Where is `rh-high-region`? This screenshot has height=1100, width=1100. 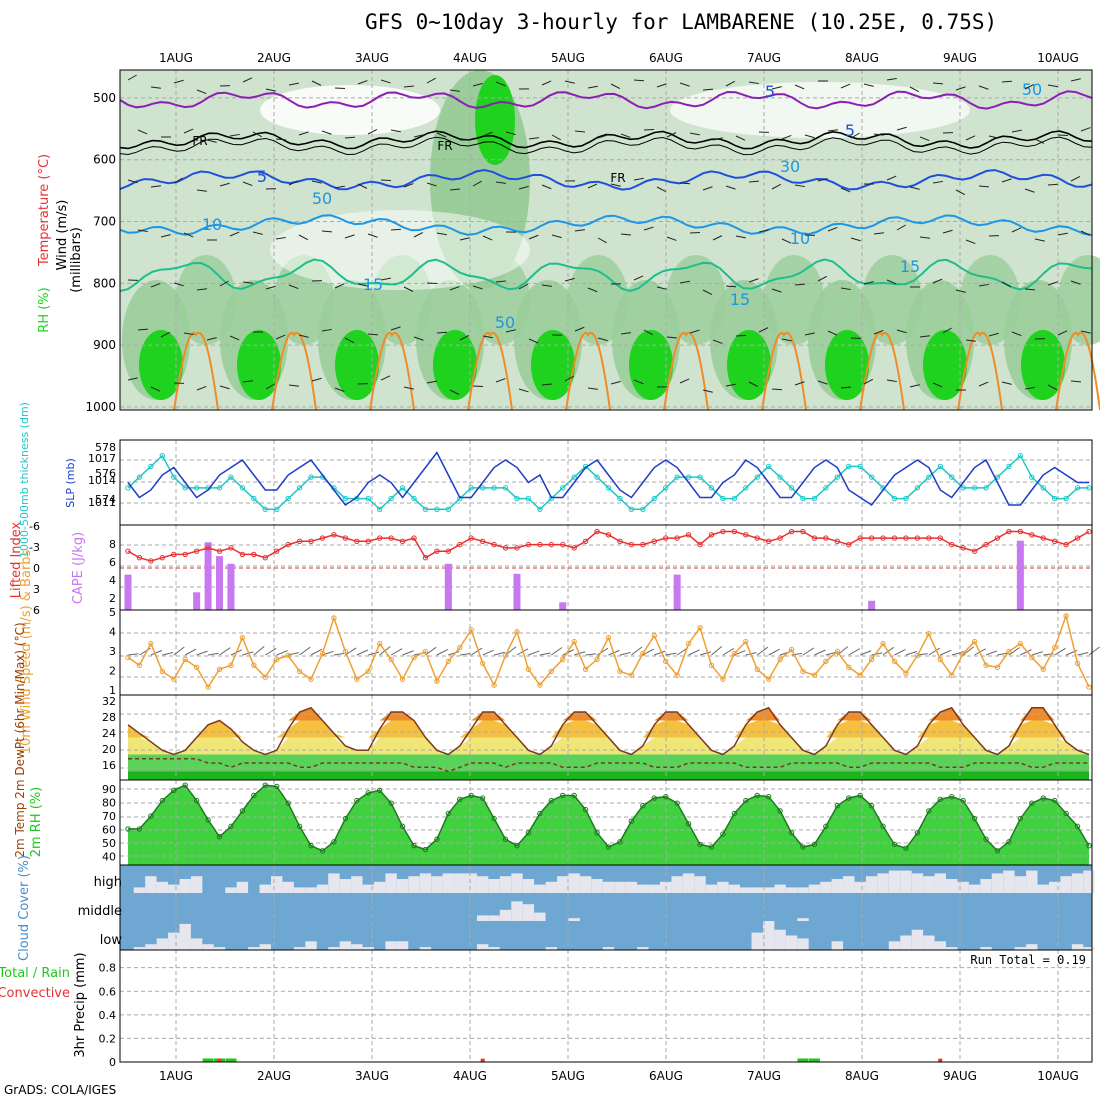
rh-high-region is located at coordinates (161, 365).